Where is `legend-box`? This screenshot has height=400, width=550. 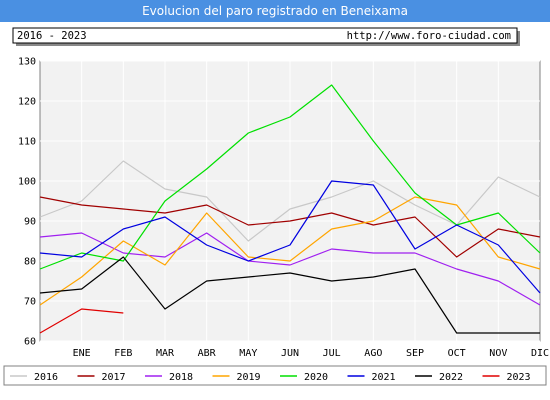
legend-box is located at coordinates (275, 375).